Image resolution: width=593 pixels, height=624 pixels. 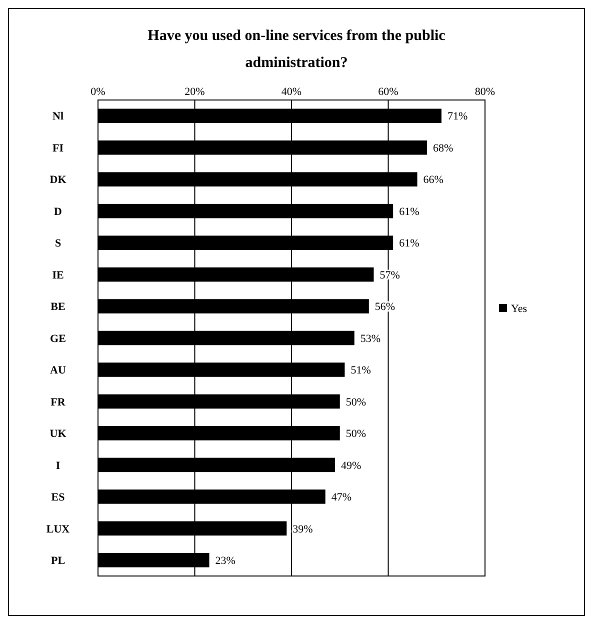 I want to click on y-tick-label: LUX, so click(x=58, y=529).